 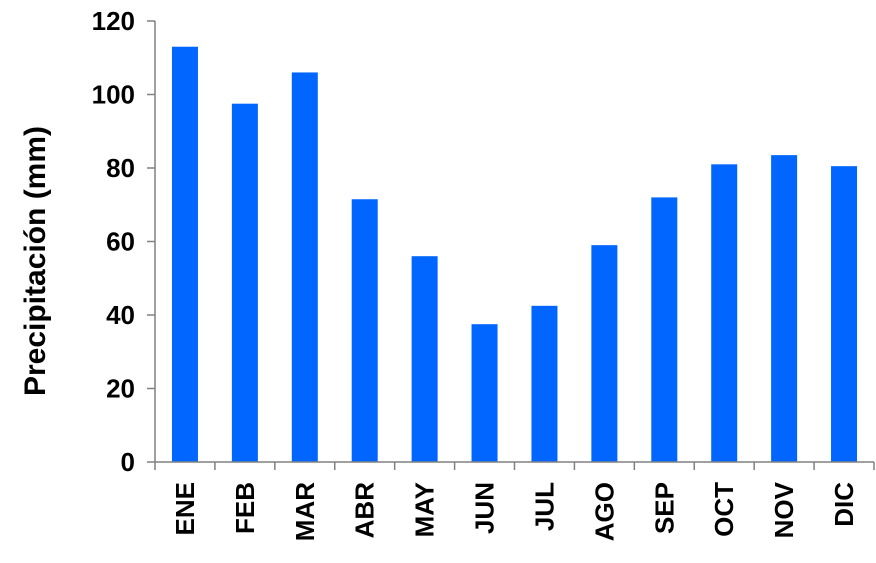 What do you see at coordinates (844, 504) in the screenshot?
I see `x-tick-label: DIC` at bounding box center [844, 504].